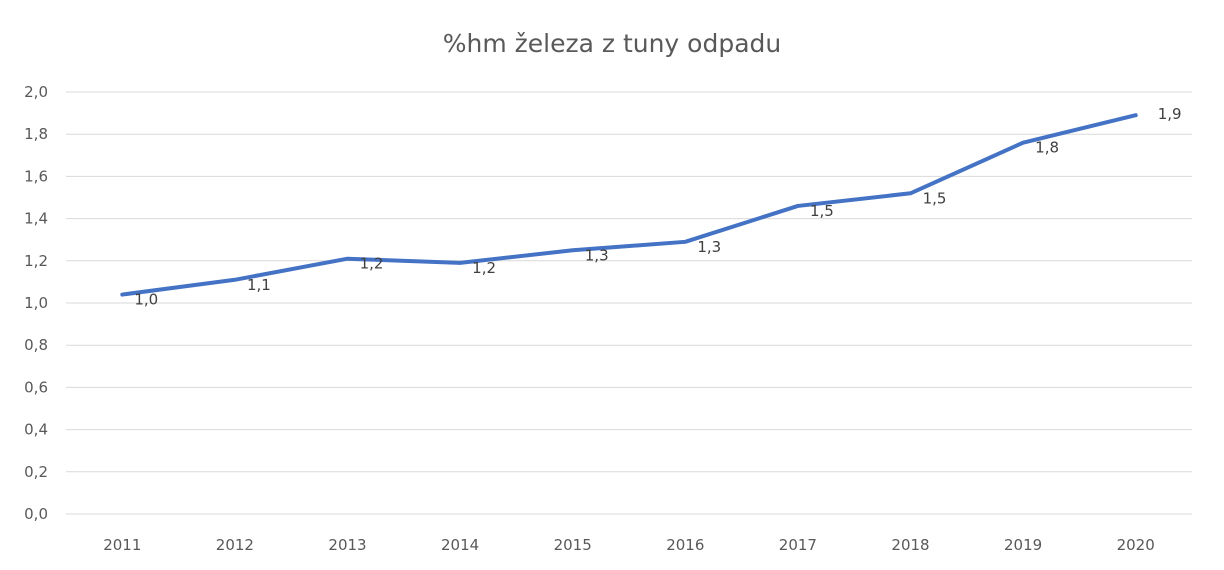 The image size is (1224, 570). Describe the element at coordinates (36, 219) in the screenshot. I see `y-tick-label: 1,4` at that location.